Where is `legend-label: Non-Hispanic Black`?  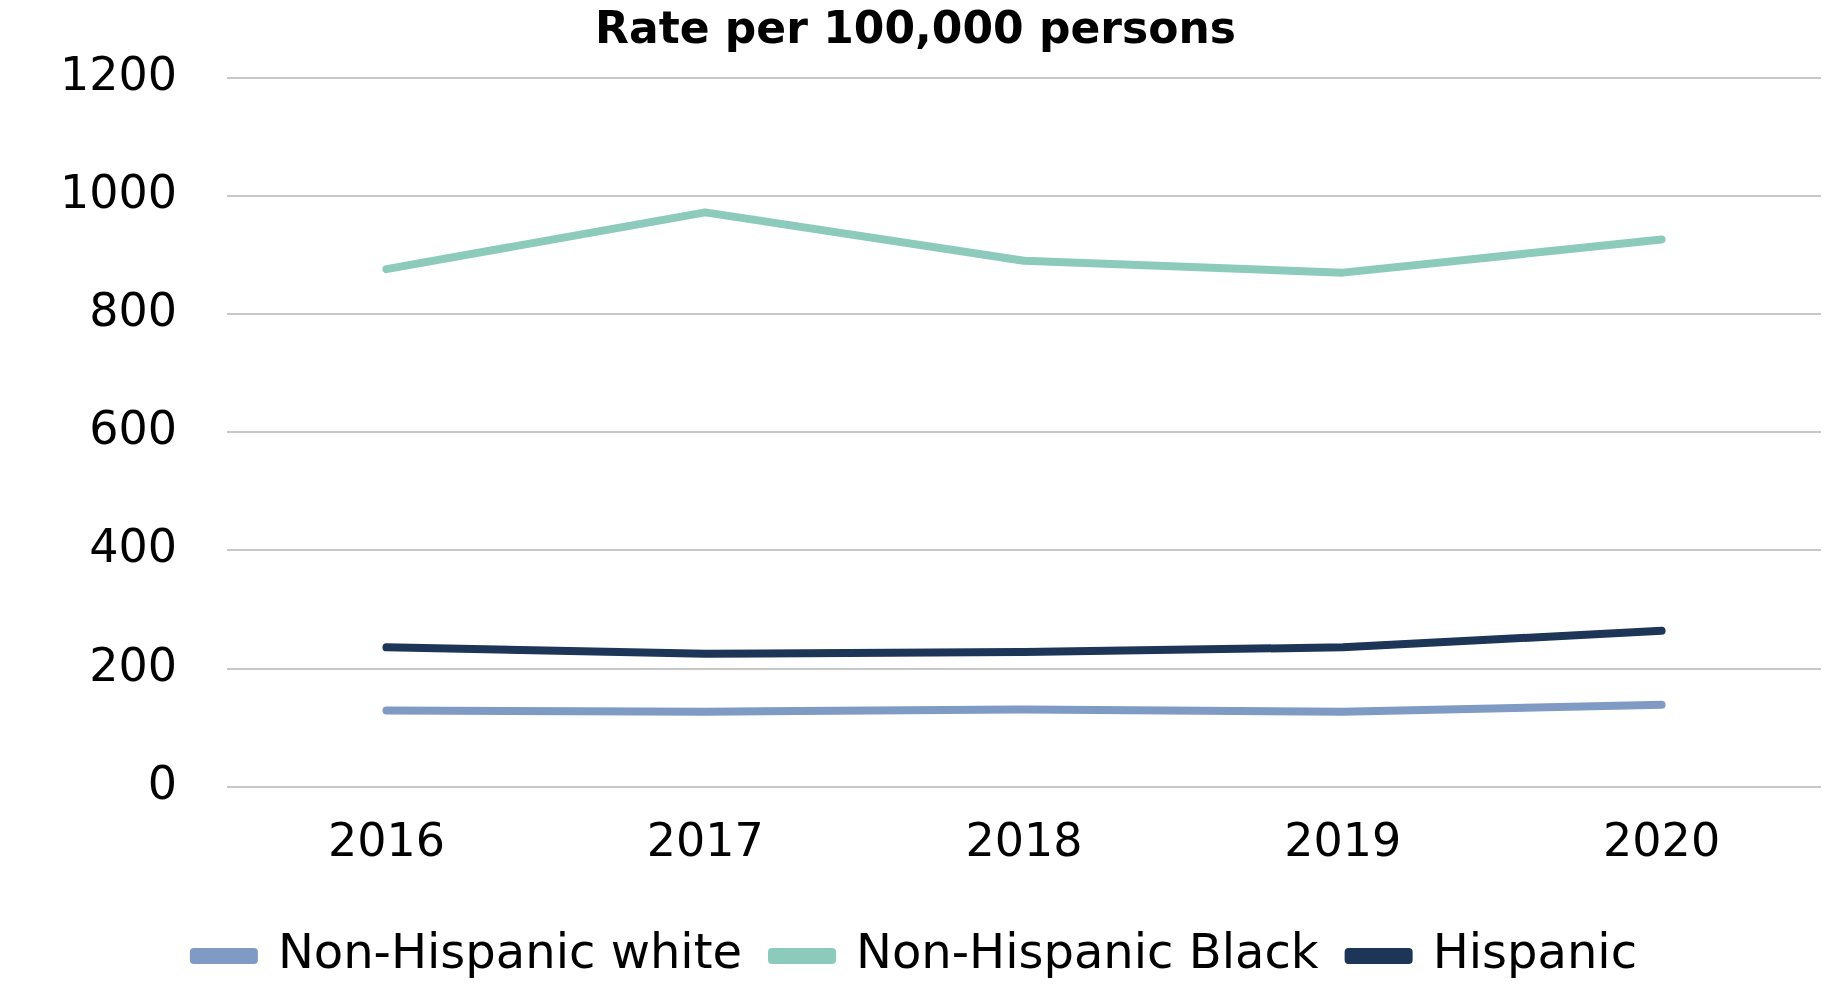 legend-label: Non-Hispanic Black is located at coordinates (1087, 951).